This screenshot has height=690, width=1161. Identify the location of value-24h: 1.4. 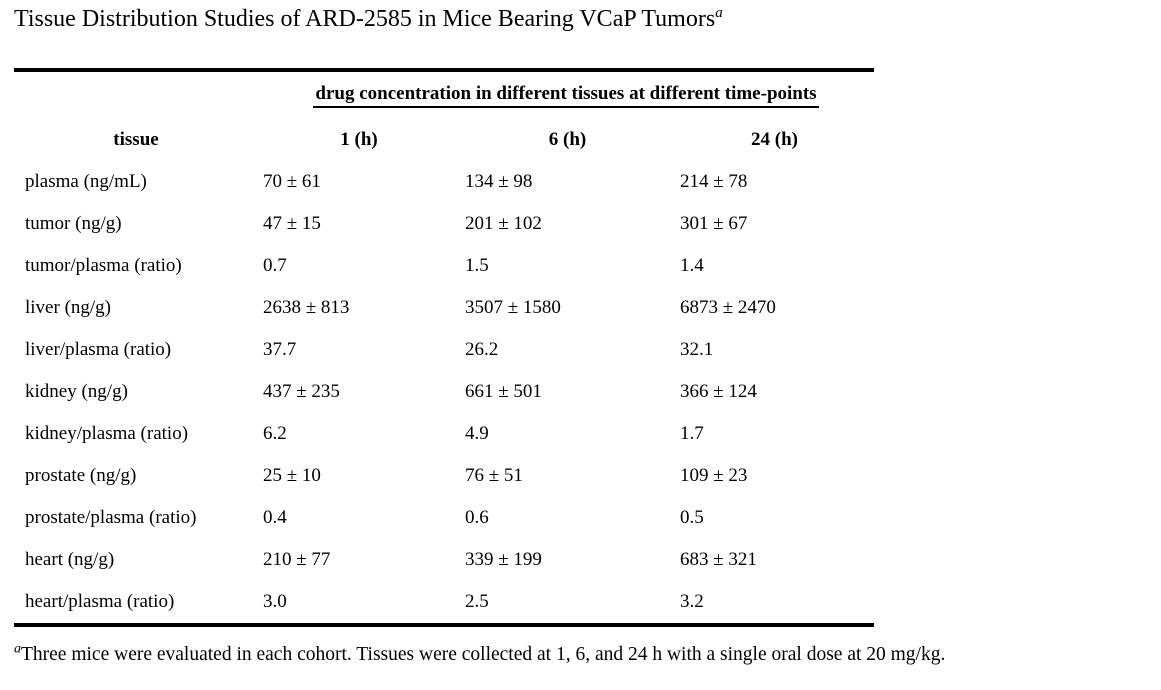
(692, 265).